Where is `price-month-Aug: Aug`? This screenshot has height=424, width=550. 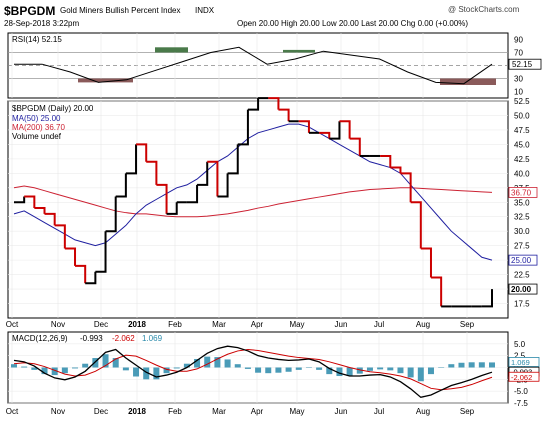 price-month-Aug: Aug is located at coordinates (423, 324).